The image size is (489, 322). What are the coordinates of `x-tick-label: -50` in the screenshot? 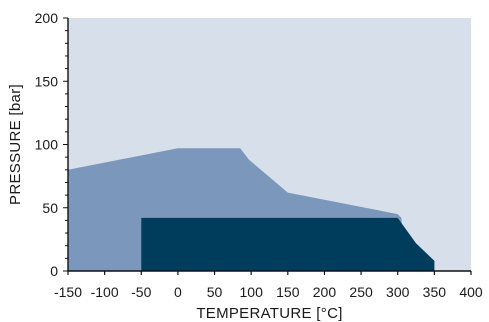 It's located at (141, 292).